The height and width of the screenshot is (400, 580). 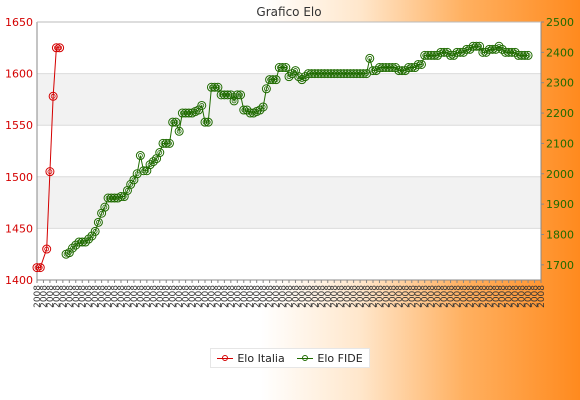 I want to click on right-tick-label: 2200, so click(x=560, y=113).